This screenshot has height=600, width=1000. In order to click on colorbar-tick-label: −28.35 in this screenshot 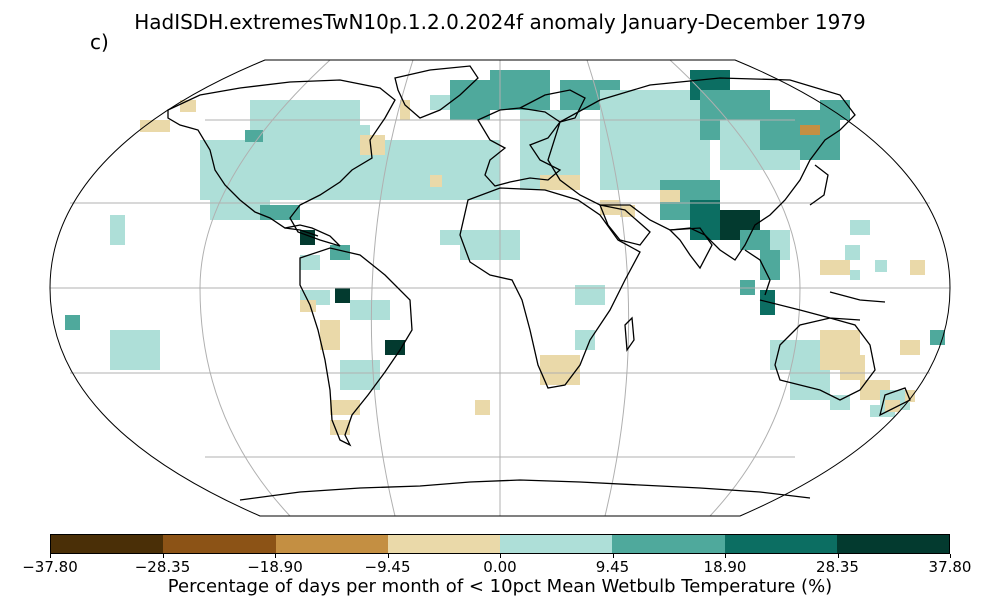, I will do `click(162, 567)`.